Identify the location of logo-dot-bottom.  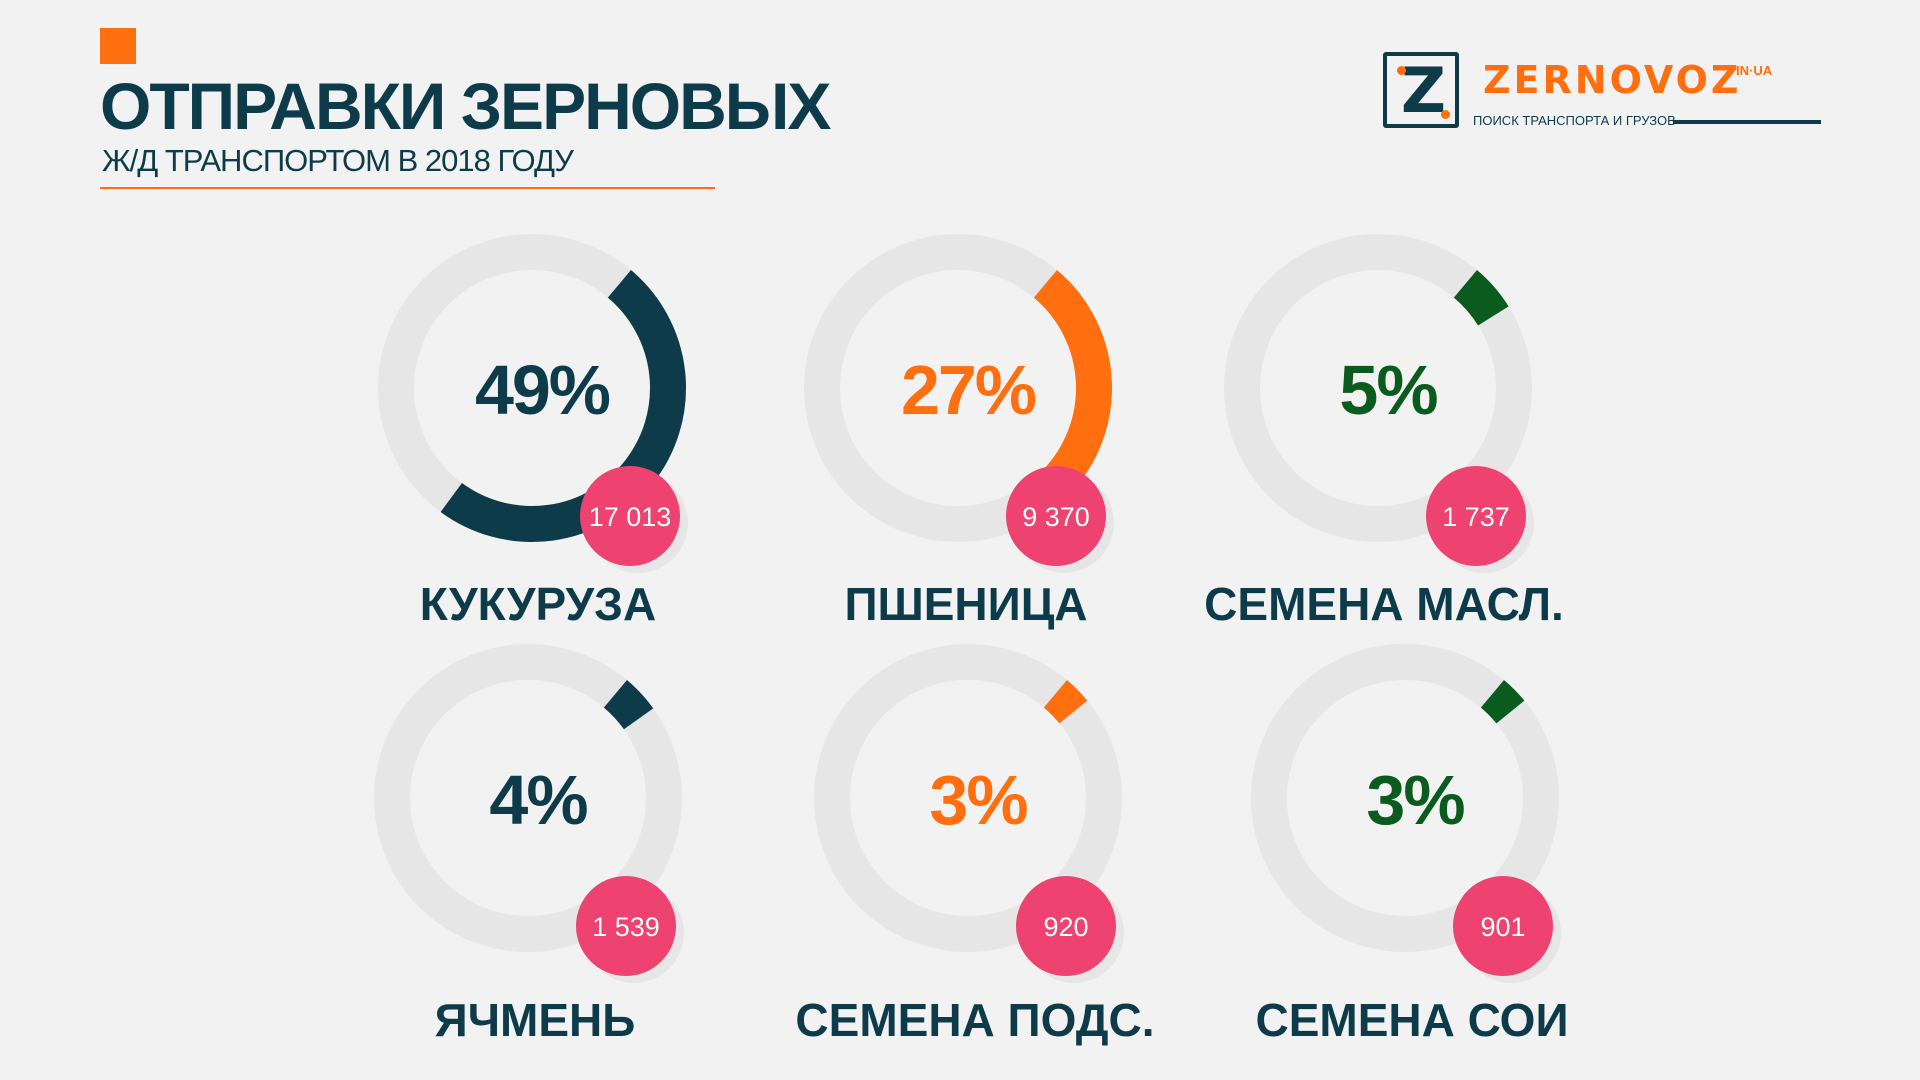
(1445, 114).